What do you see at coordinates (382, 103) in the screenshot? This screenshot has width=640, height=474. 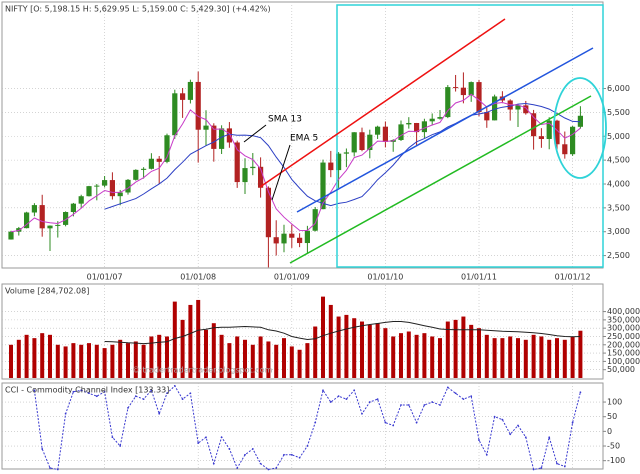 I see `trend-line` at bounding box center [382, 103].